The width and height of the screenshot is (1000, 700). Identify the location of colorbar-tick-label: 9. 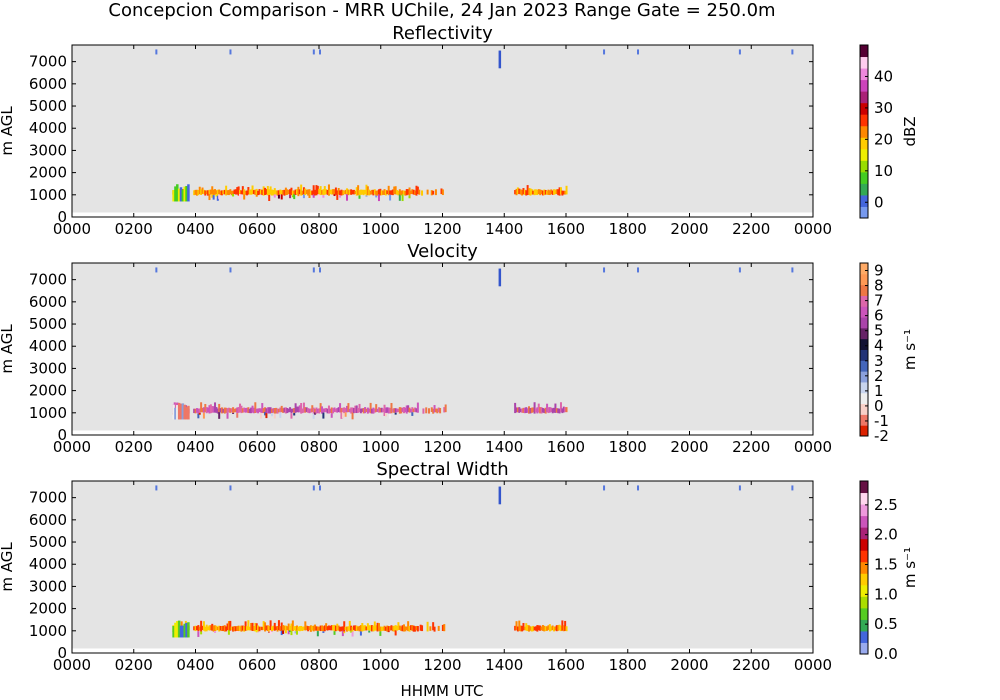
(879, 271).